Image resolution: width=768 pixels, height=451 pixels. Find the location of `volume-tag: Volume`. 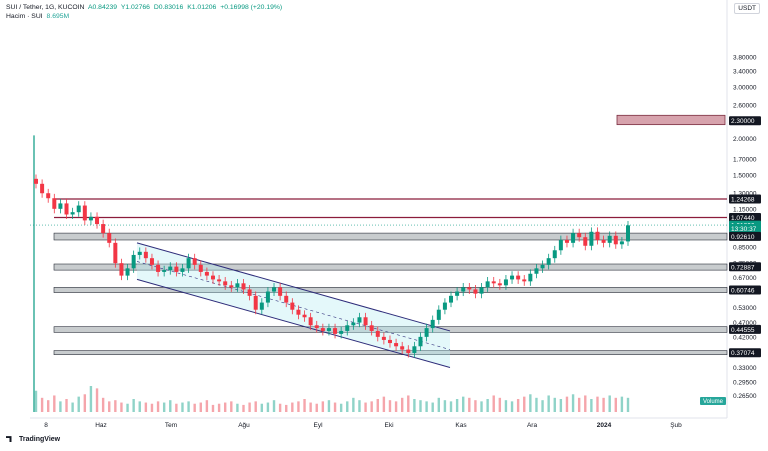

volume-tag: Volume is located at coordinates (713, 402).